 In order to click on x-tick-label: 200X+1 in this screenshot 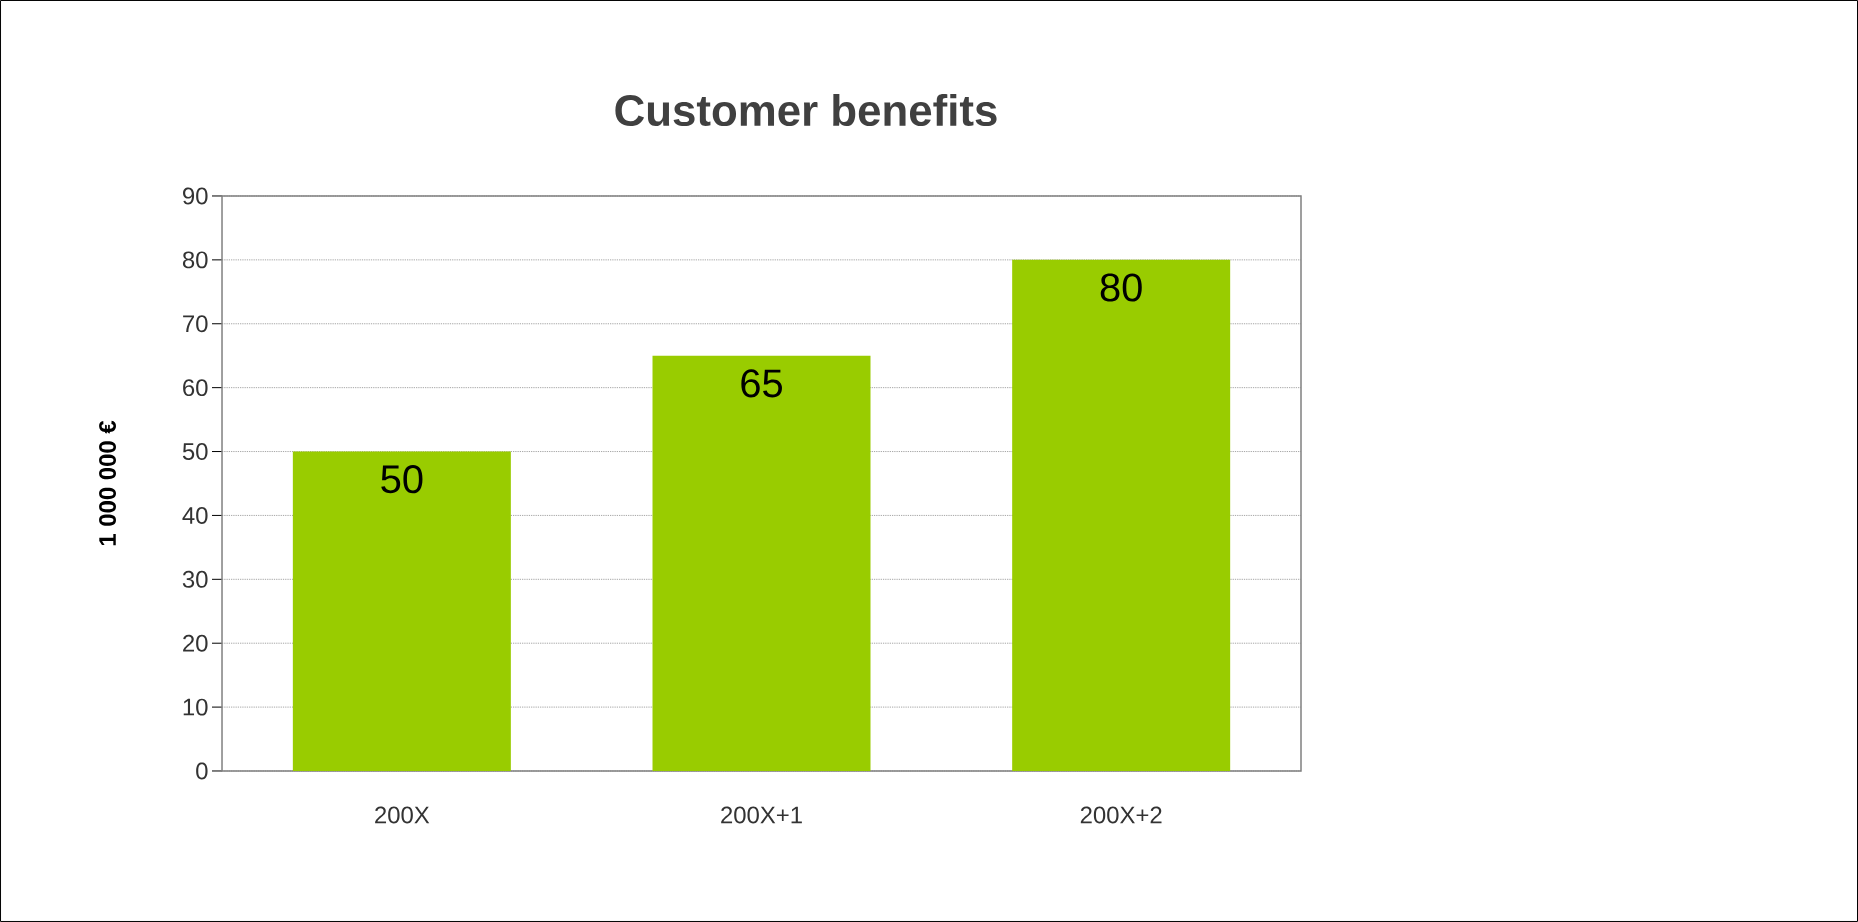, I will do `click(761, 815)`.